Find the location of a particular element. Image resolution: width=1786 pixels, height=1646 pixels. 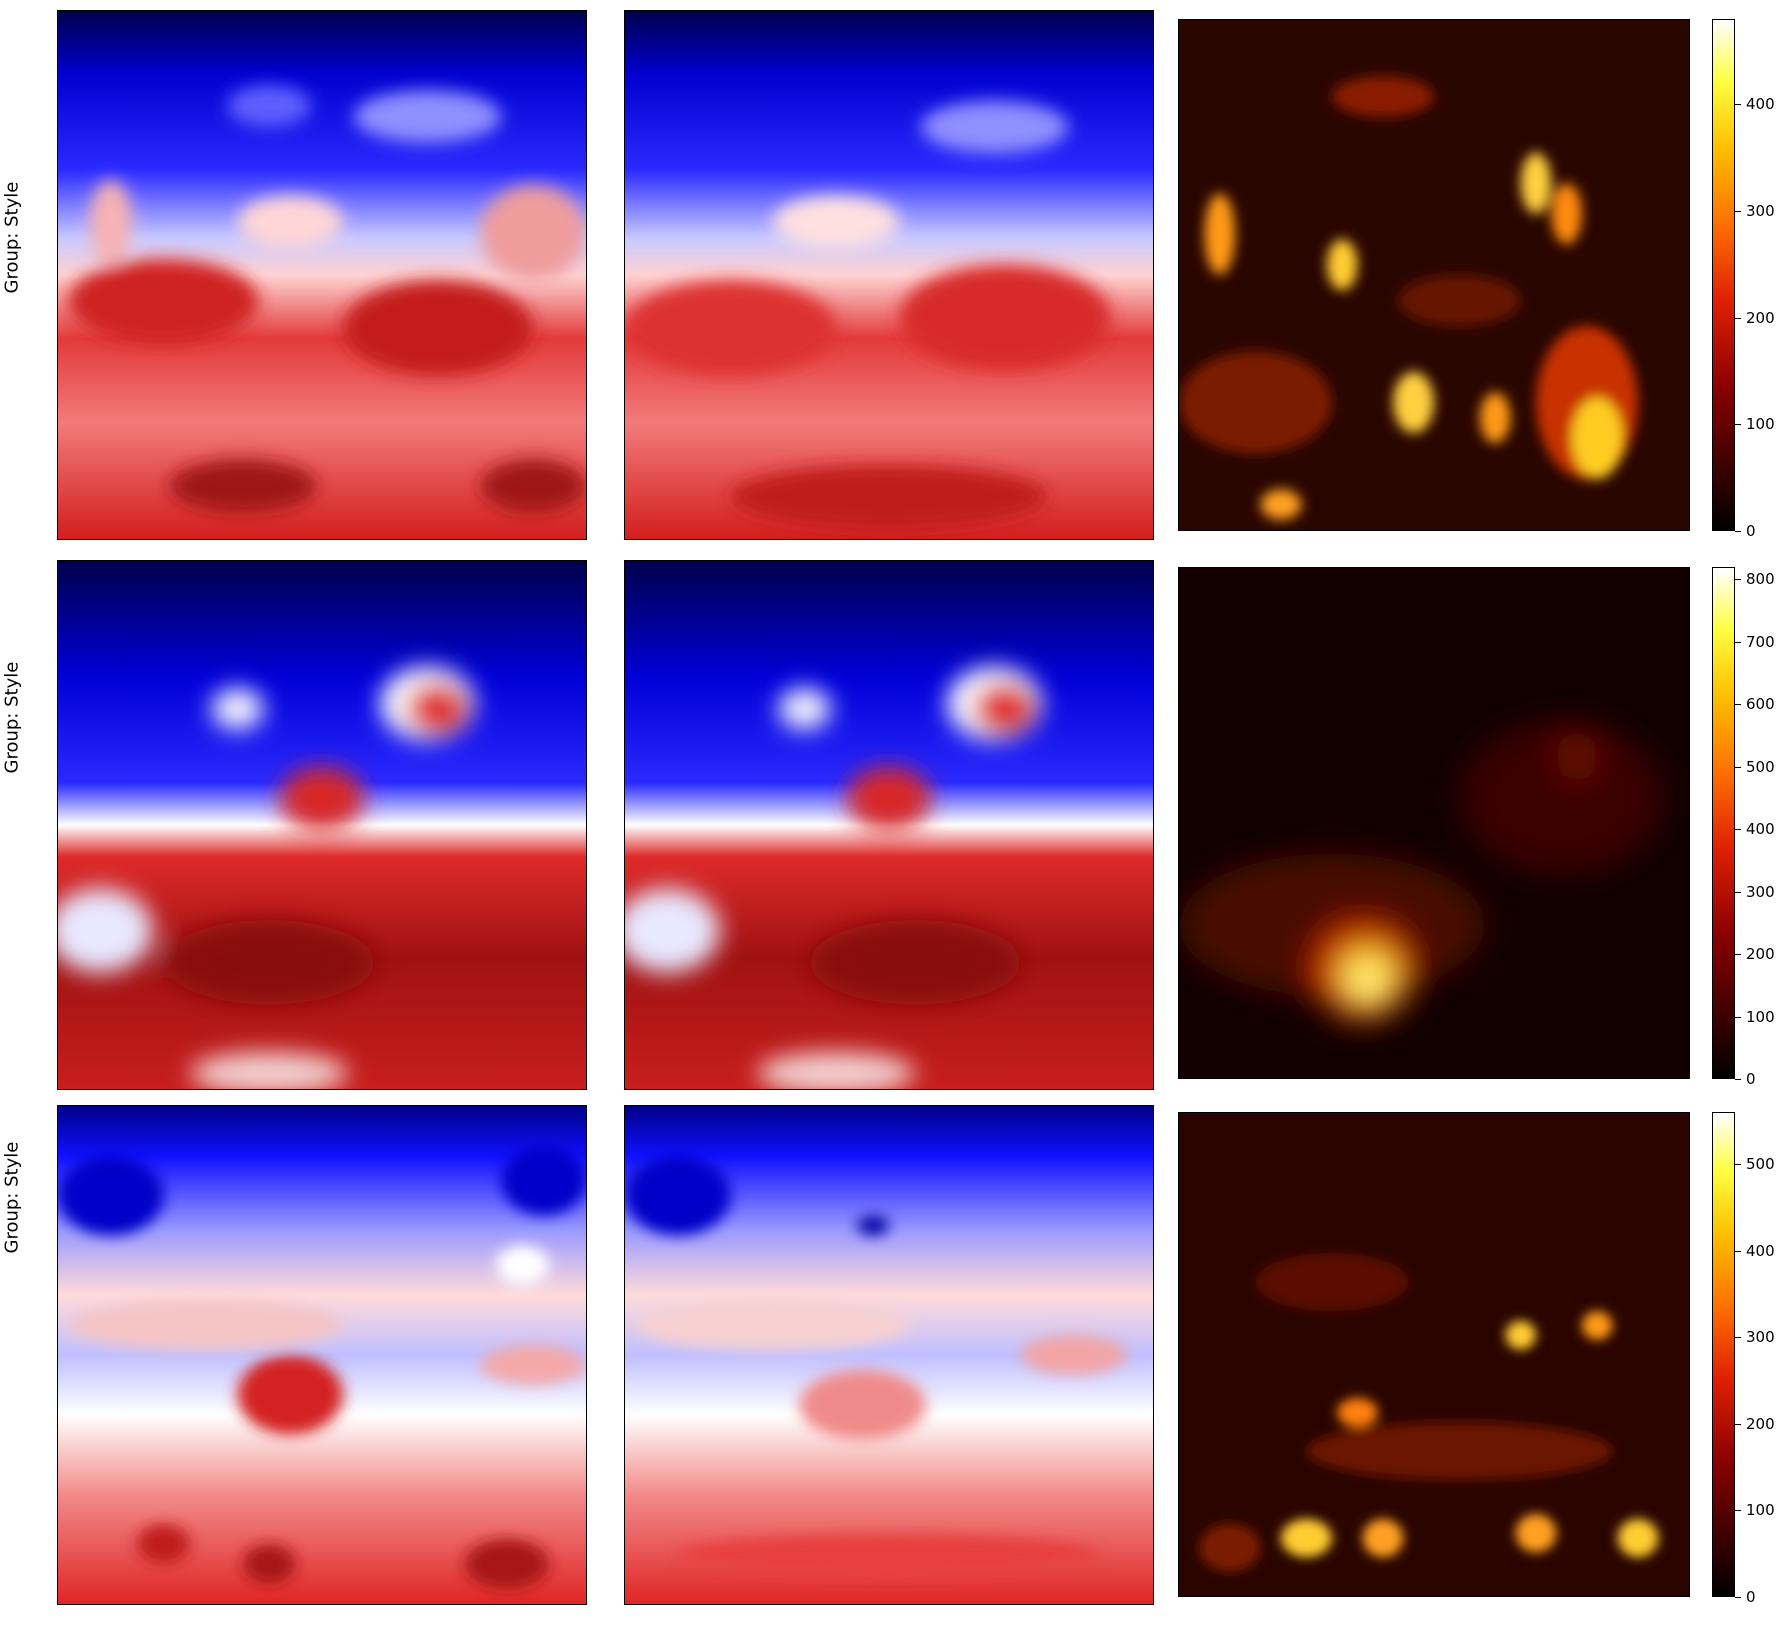

row-label-3: Group: Style is located at coordinates (12, 1197).